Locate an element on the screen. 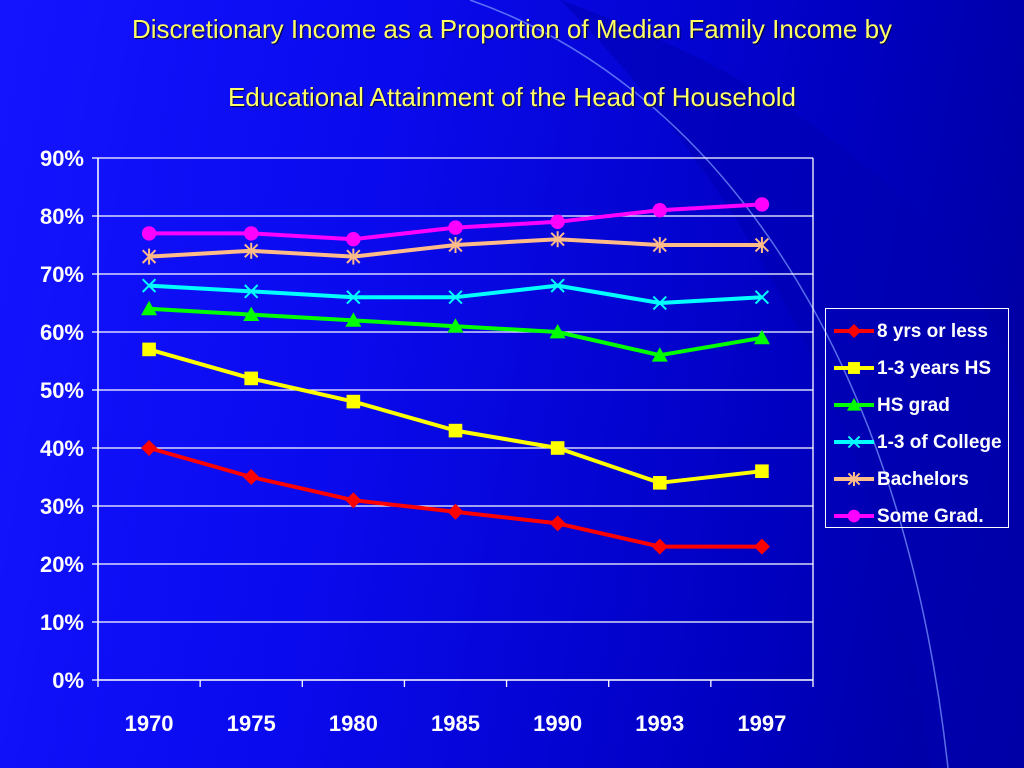 This screenshot has width=1024, height=768. y-tick-label: 20% is located at coordinates (62, 564).